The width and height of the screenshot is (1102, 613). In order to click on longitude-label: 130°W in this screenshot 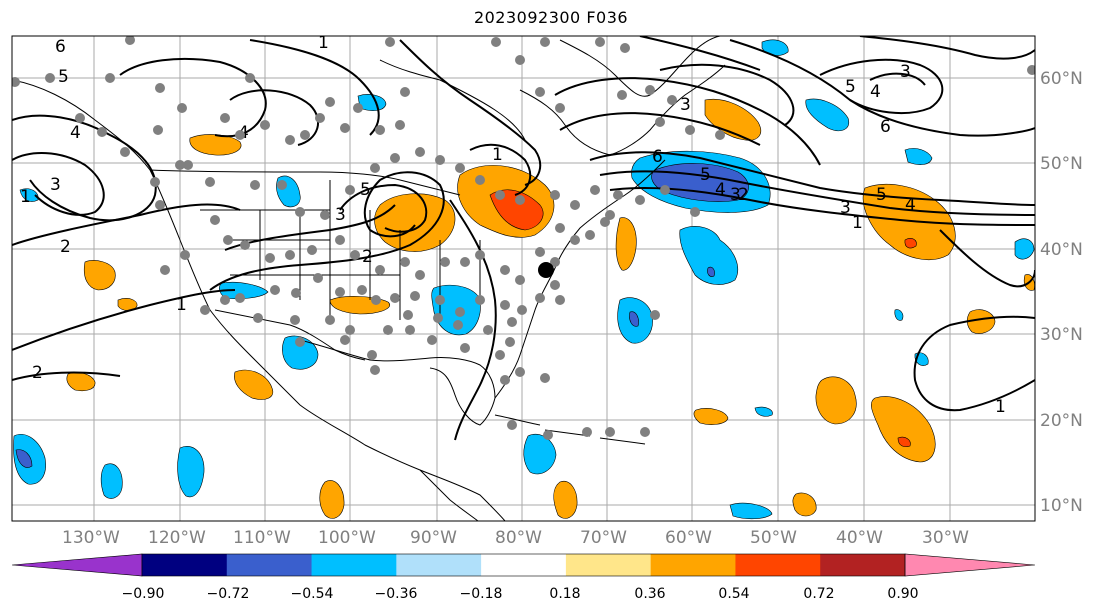, I will do `click(91, 538)`.